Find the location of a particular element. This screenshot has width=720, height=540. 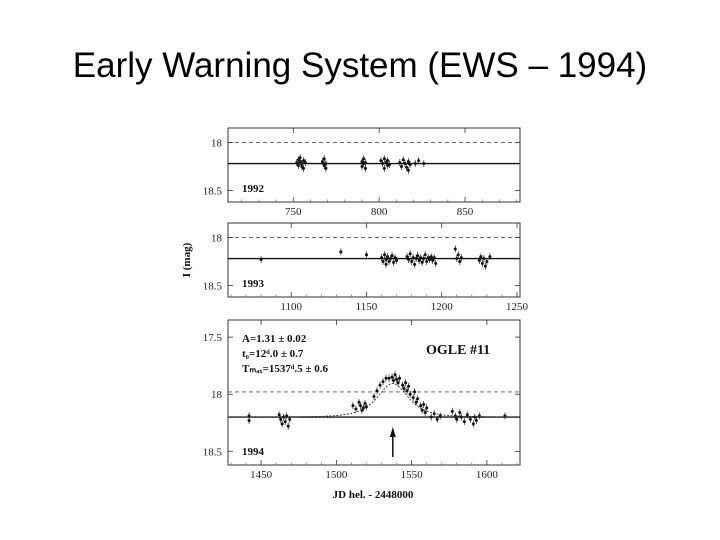

x-tick-label: 750 is located at coordinates (293, 212).